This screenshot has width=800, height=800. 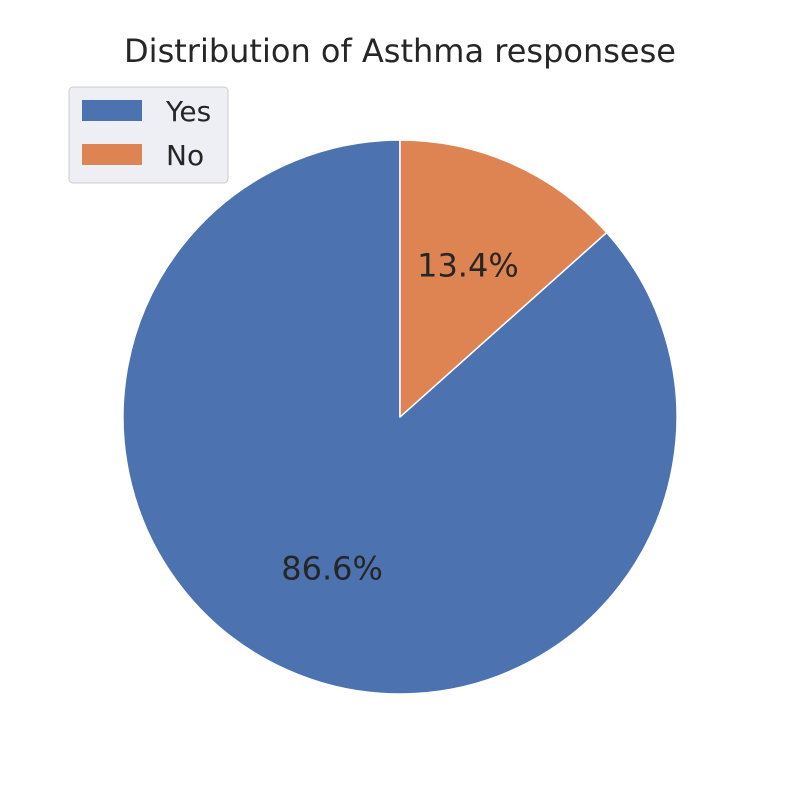 What do you see at coordinates (112, 154) in the screenshot?
I see `legend-swatch-no` at bounding box center [112, 154].